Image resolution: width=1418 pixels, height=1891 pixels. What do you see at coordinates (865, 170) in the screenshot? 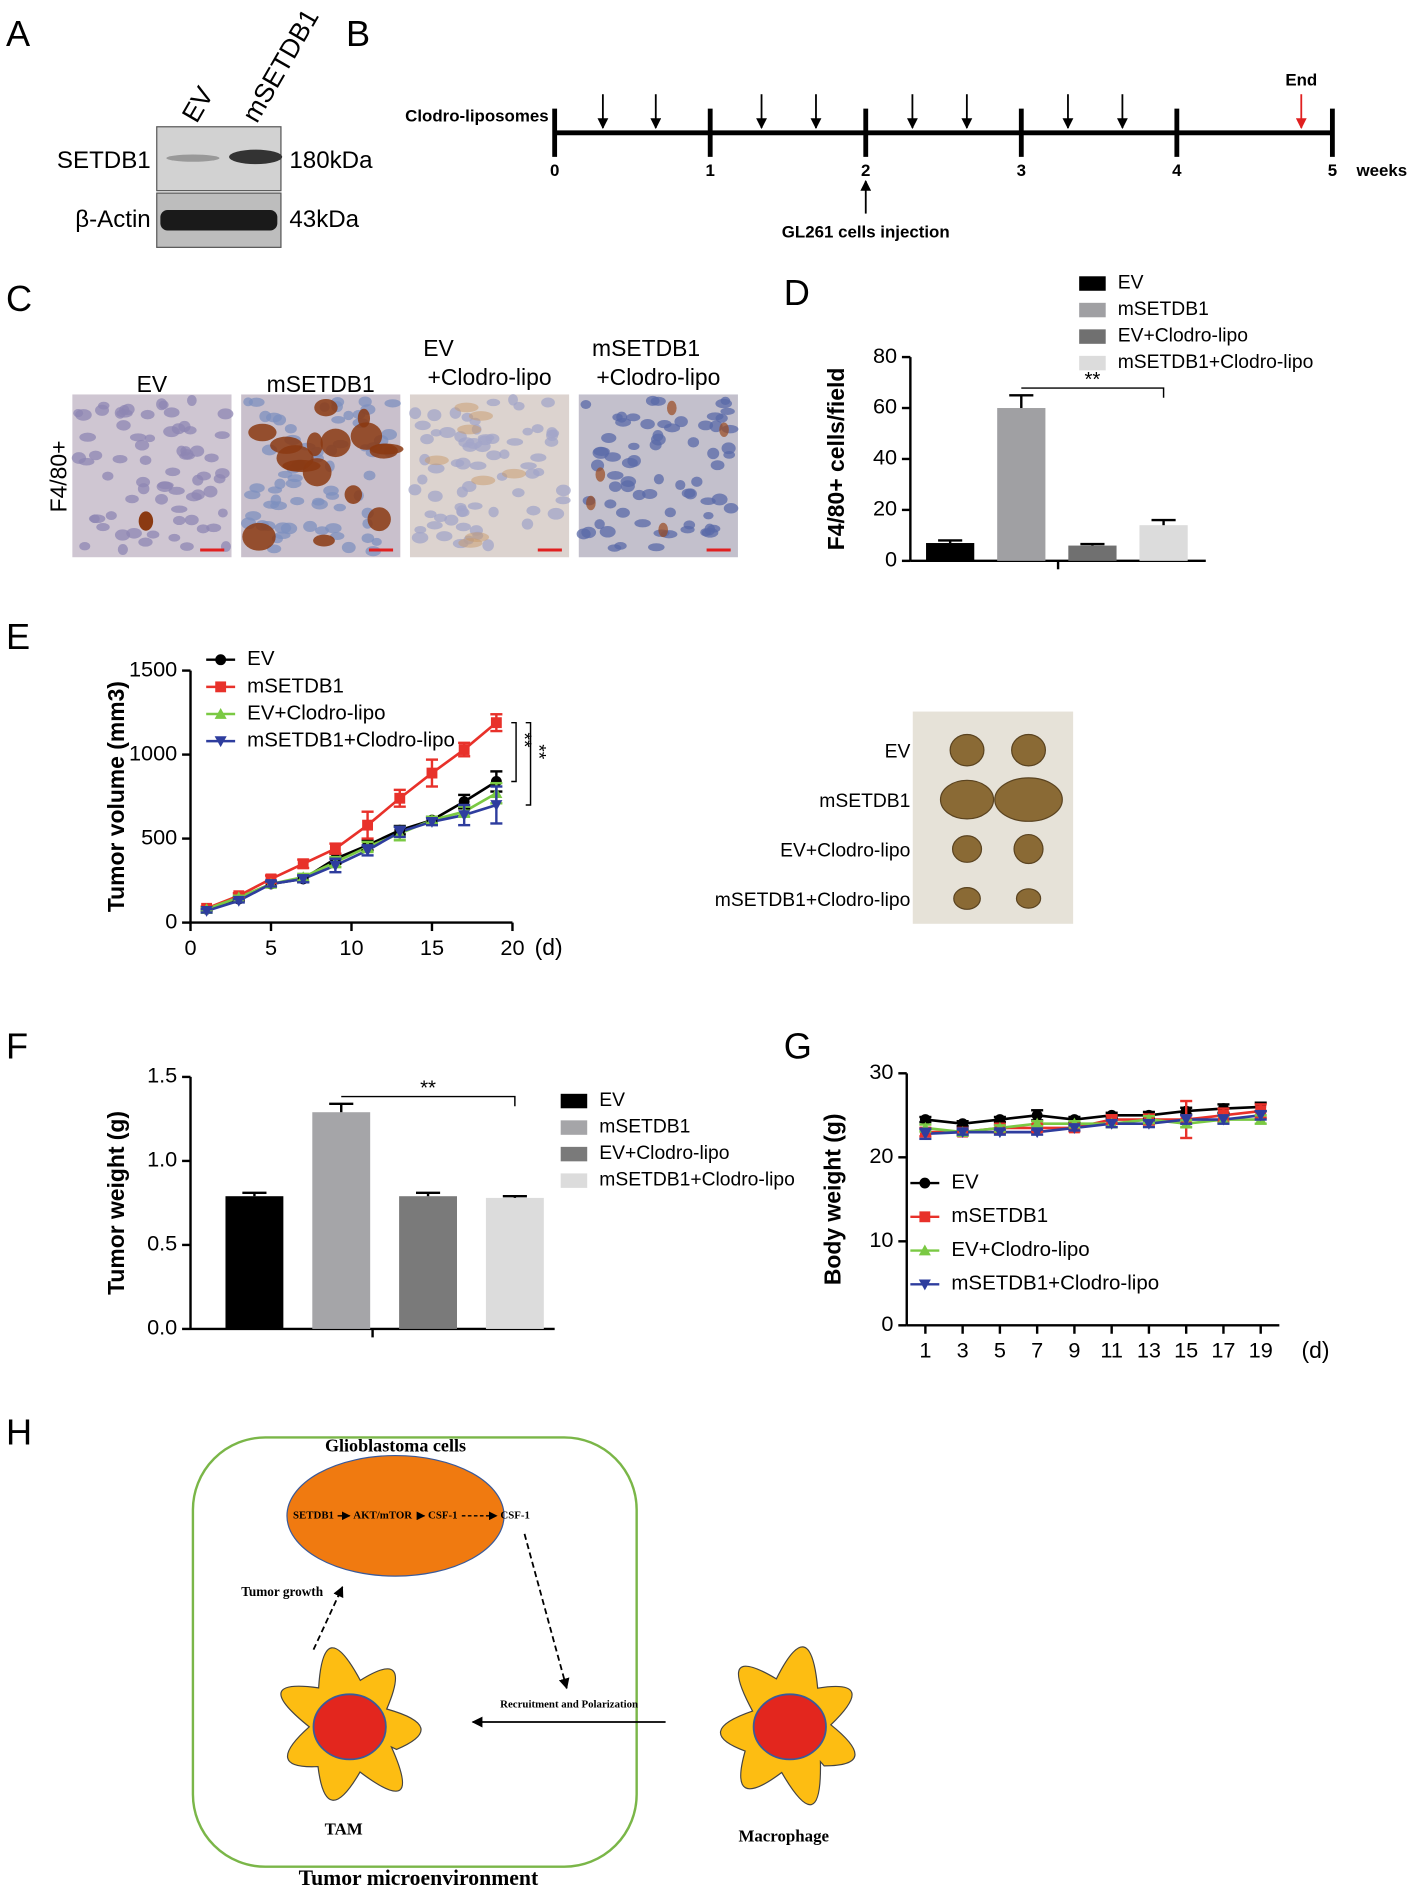
I see `timeline-tick-label: 2` at bounding box center [865, 170].